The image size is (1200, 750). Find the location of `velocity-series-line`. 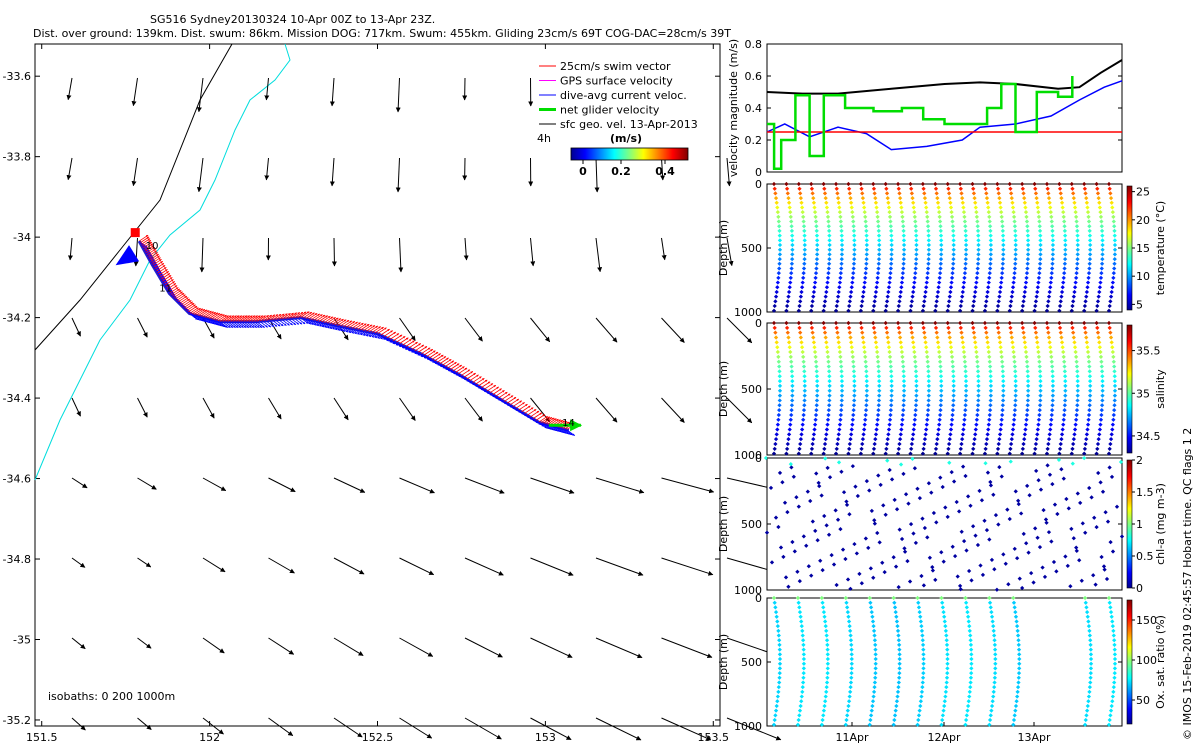

velocity-series-line is located at coordinates (920, 123).